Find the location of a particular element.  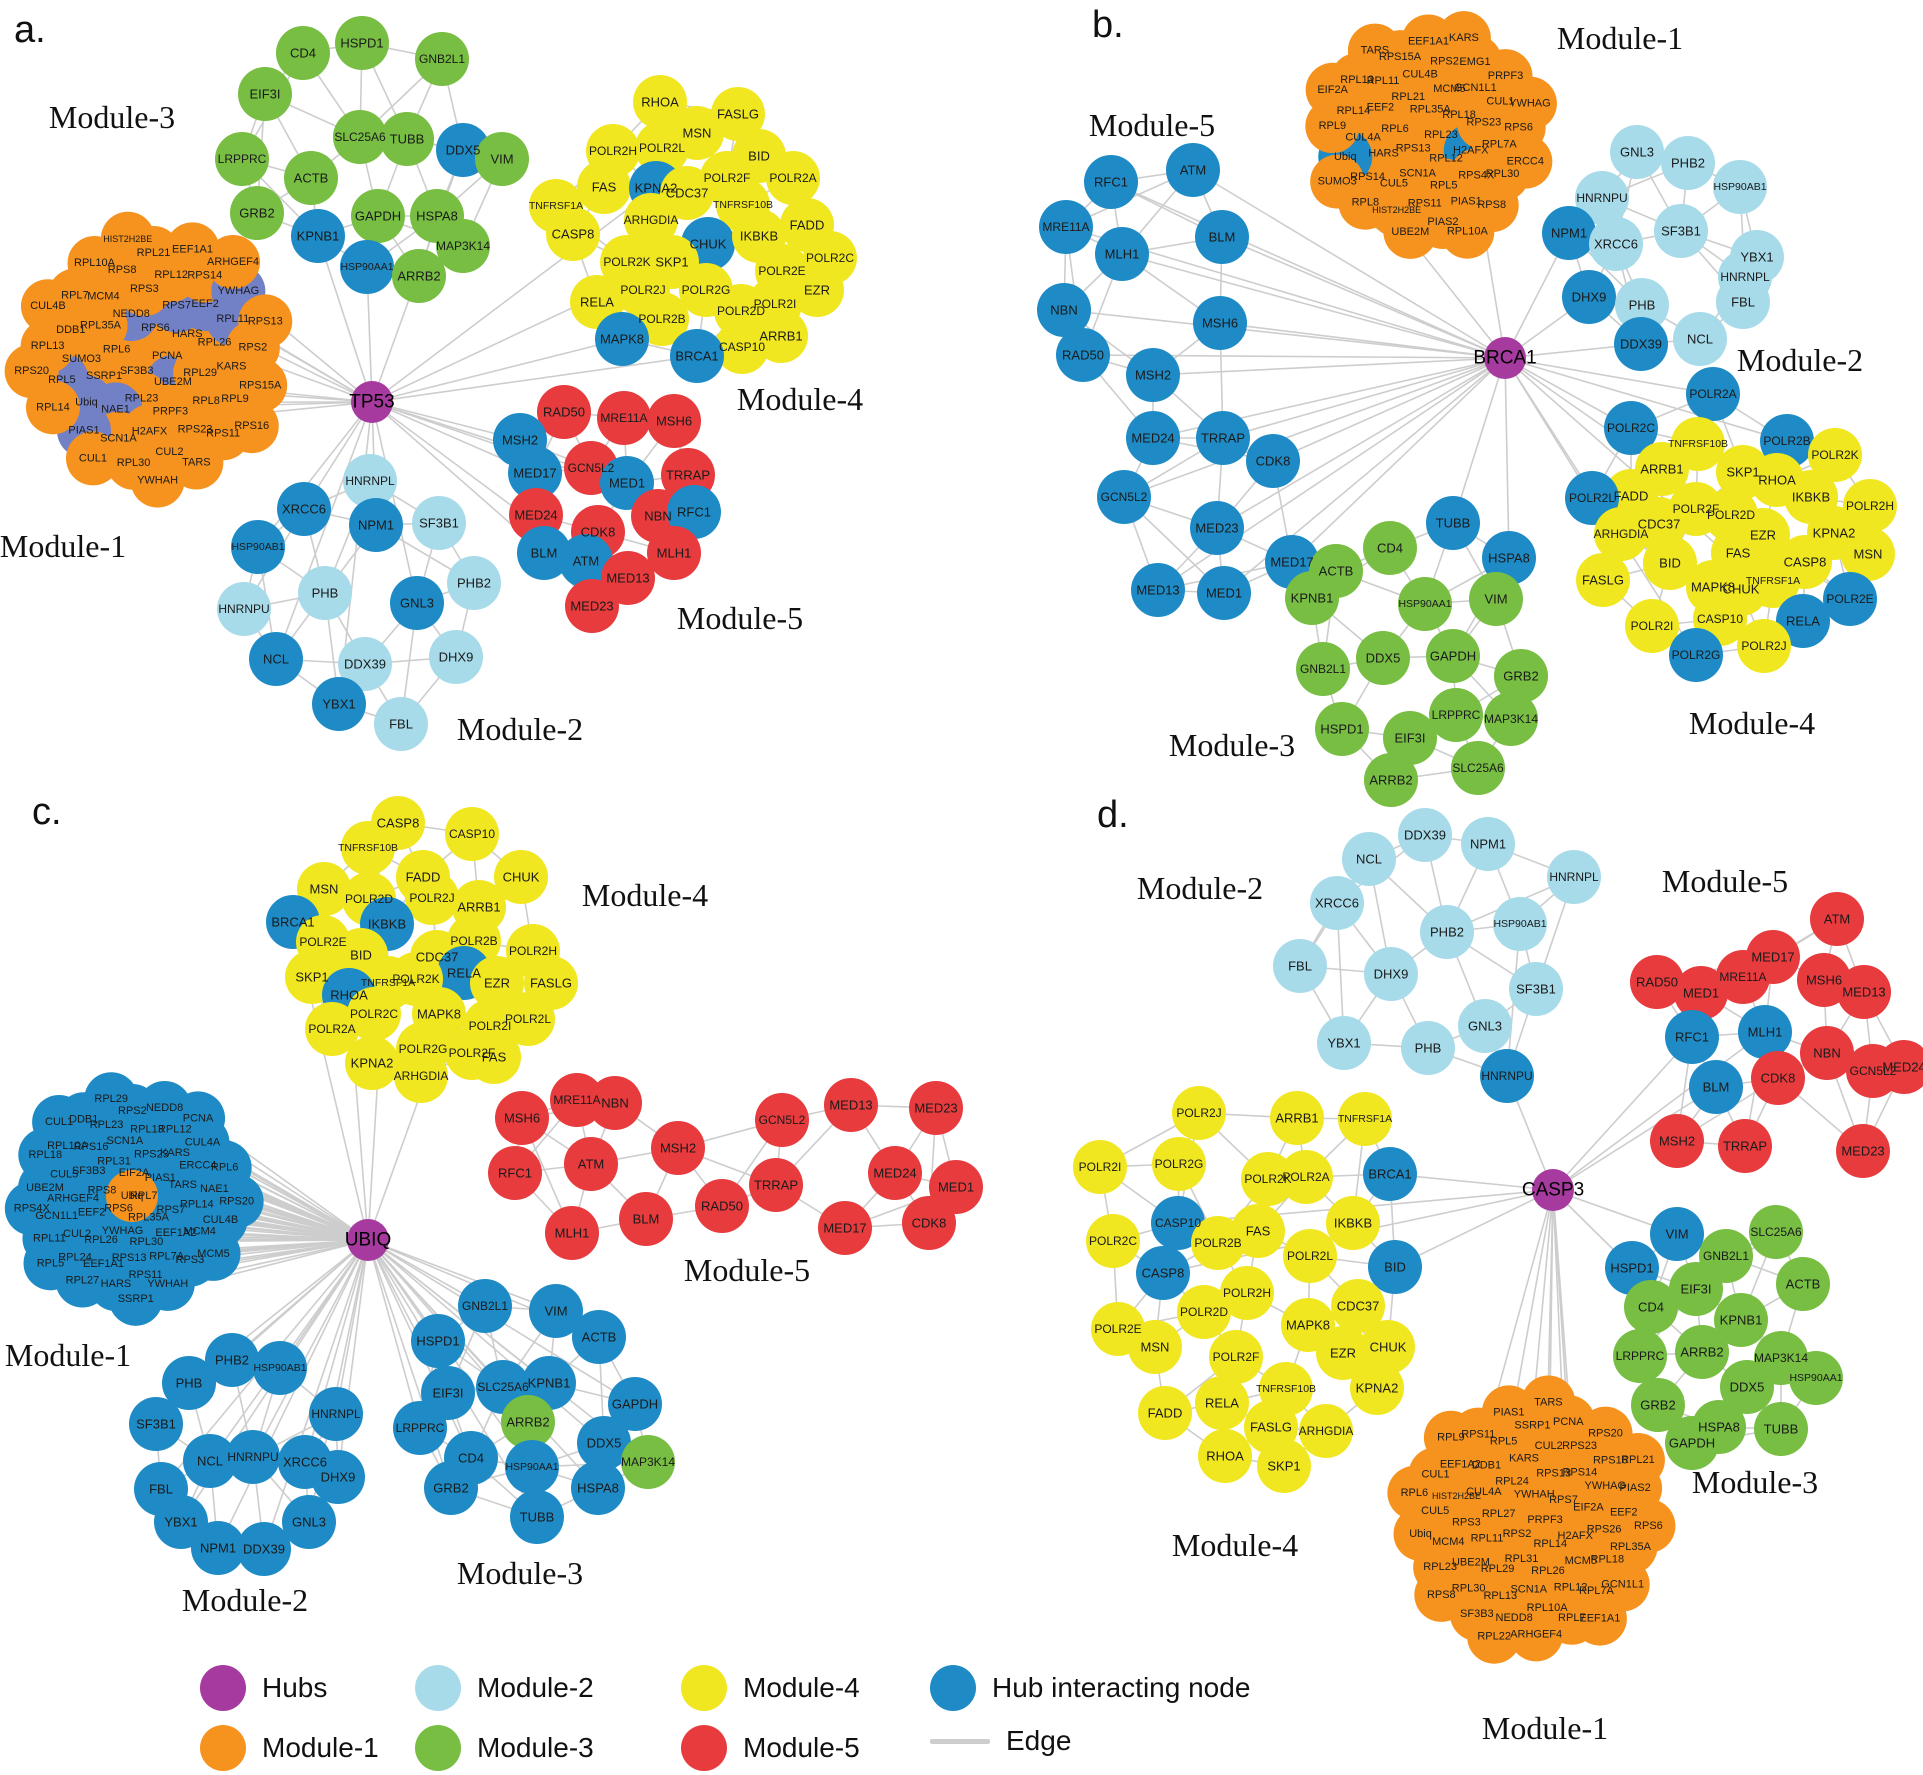

node-MAPK8 is located at coordinates (622, 339).